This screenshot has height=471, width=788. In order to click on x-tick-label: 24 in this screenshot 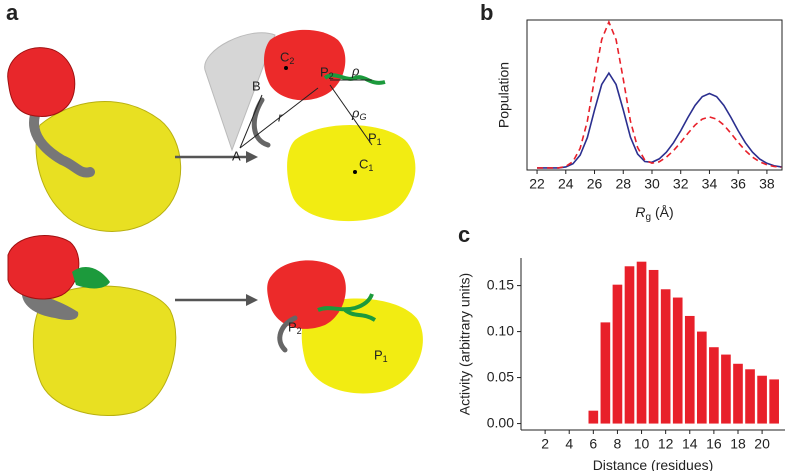, I will do `click(566, 184)`.